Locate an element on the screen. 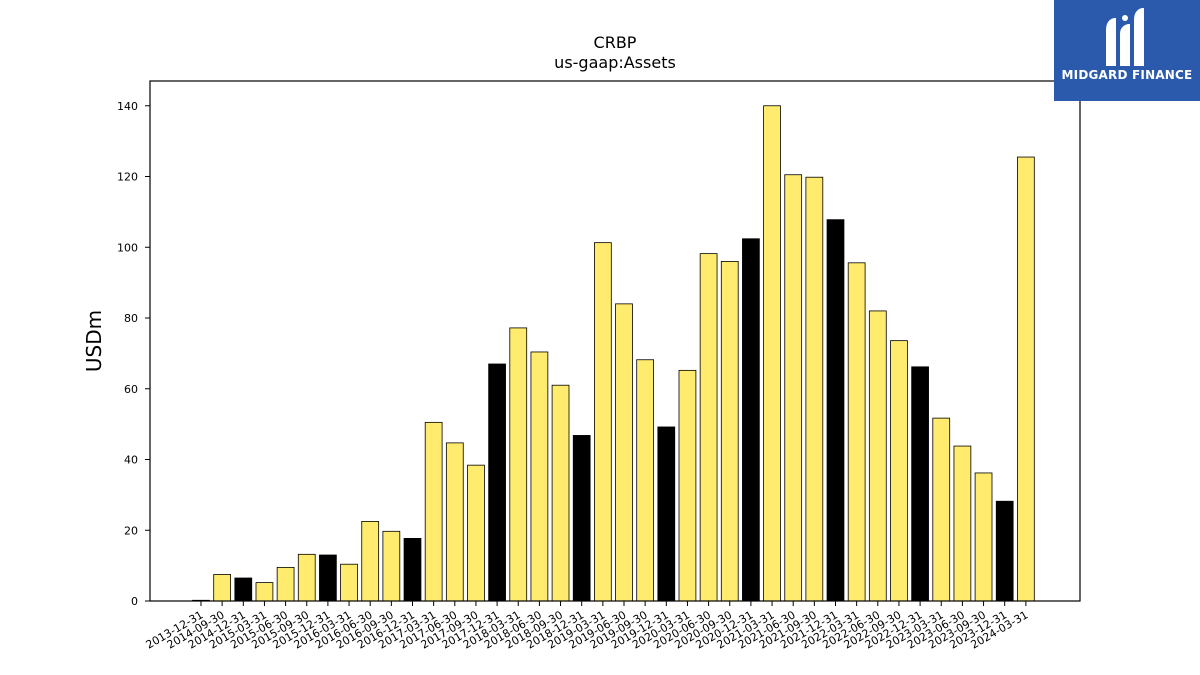 The height and width of the screenshot is (675, 1200). y-tick-label: 40 is located at coordinates (131, 460).